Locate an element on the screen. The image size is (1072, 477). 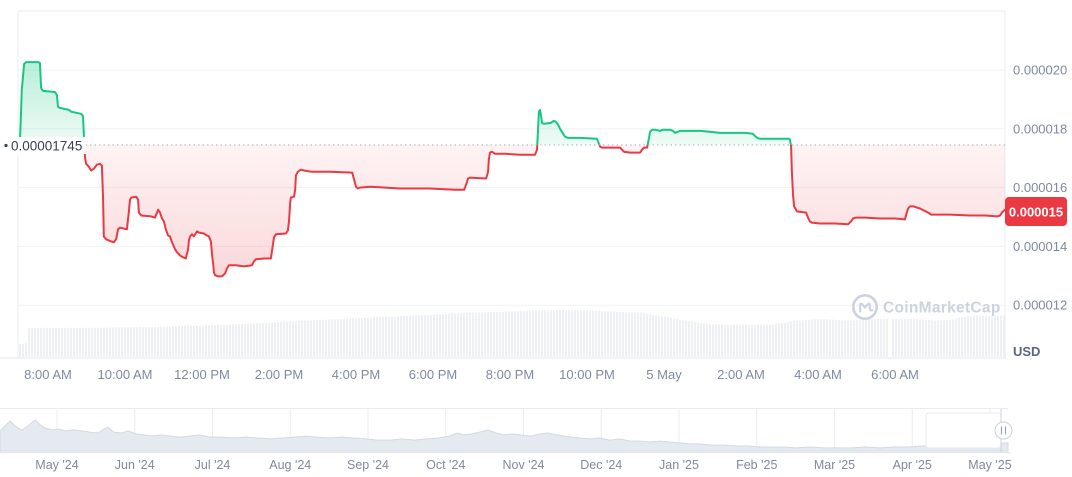
x-tick-label: 10:00 AM is located at coordinates (125, 374).